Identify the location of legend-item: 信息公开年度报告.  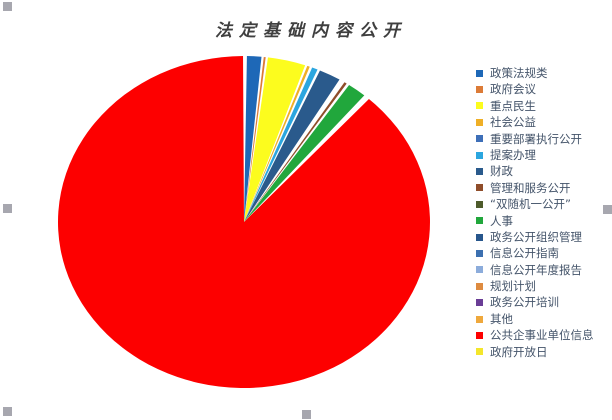
(535, 270).